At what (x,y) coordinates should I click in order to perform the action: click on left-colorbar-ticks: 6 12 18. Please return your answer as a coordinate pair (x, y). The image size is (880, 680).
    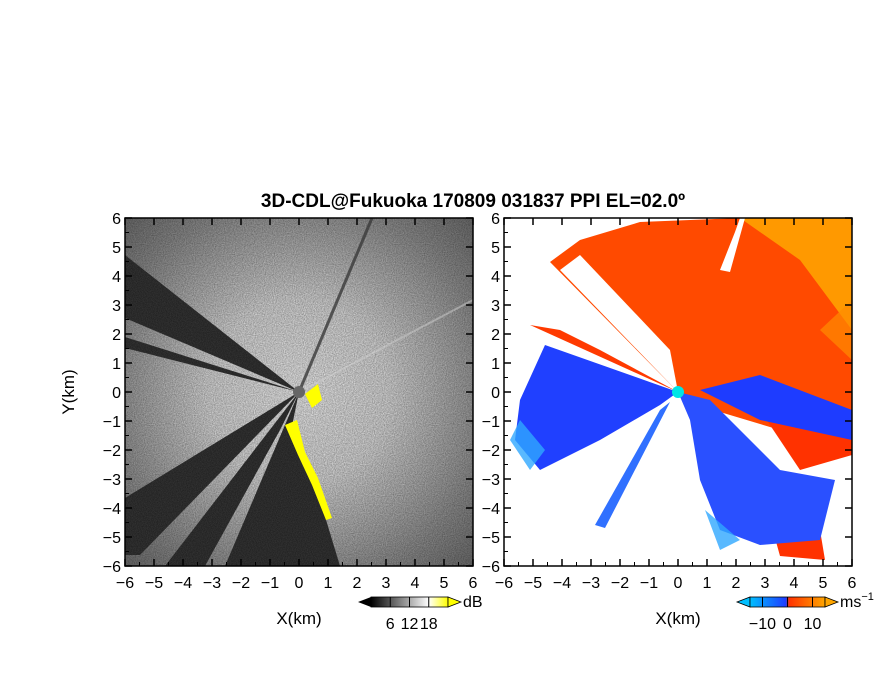
    Looking at the image, I should click on (412, 615).